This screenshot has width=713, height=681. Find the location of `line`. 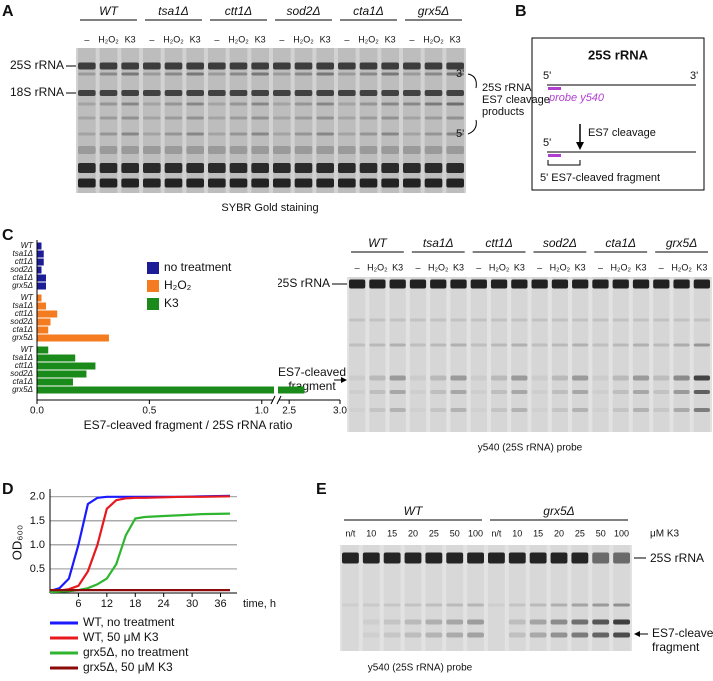

line is located at coordinates (140, 543).